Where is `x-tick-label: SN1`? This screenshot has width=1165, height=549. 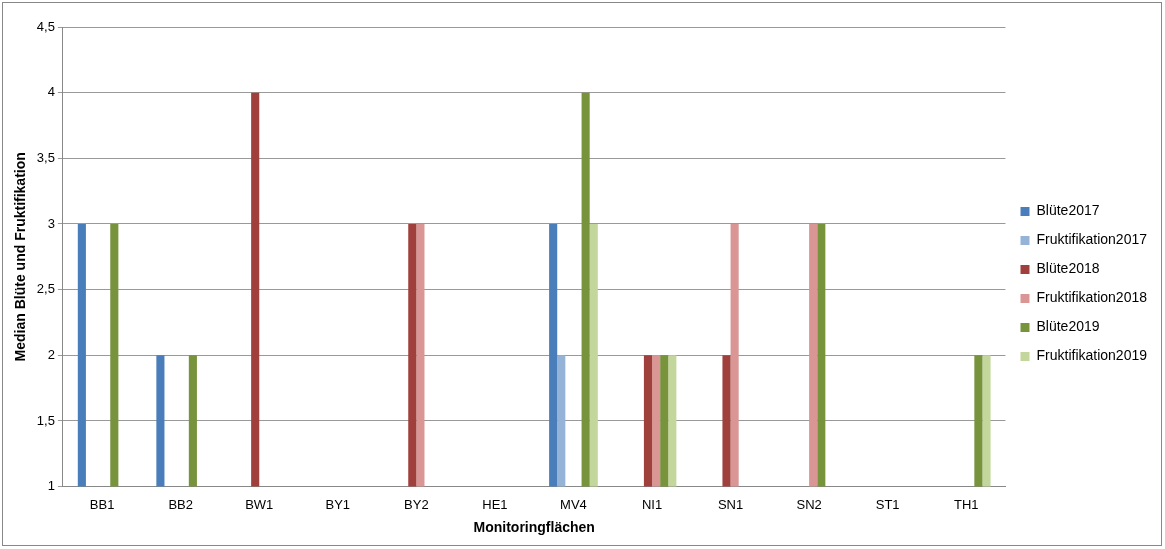 x-tick-label: SN1 is located at coordinates (730, 504).